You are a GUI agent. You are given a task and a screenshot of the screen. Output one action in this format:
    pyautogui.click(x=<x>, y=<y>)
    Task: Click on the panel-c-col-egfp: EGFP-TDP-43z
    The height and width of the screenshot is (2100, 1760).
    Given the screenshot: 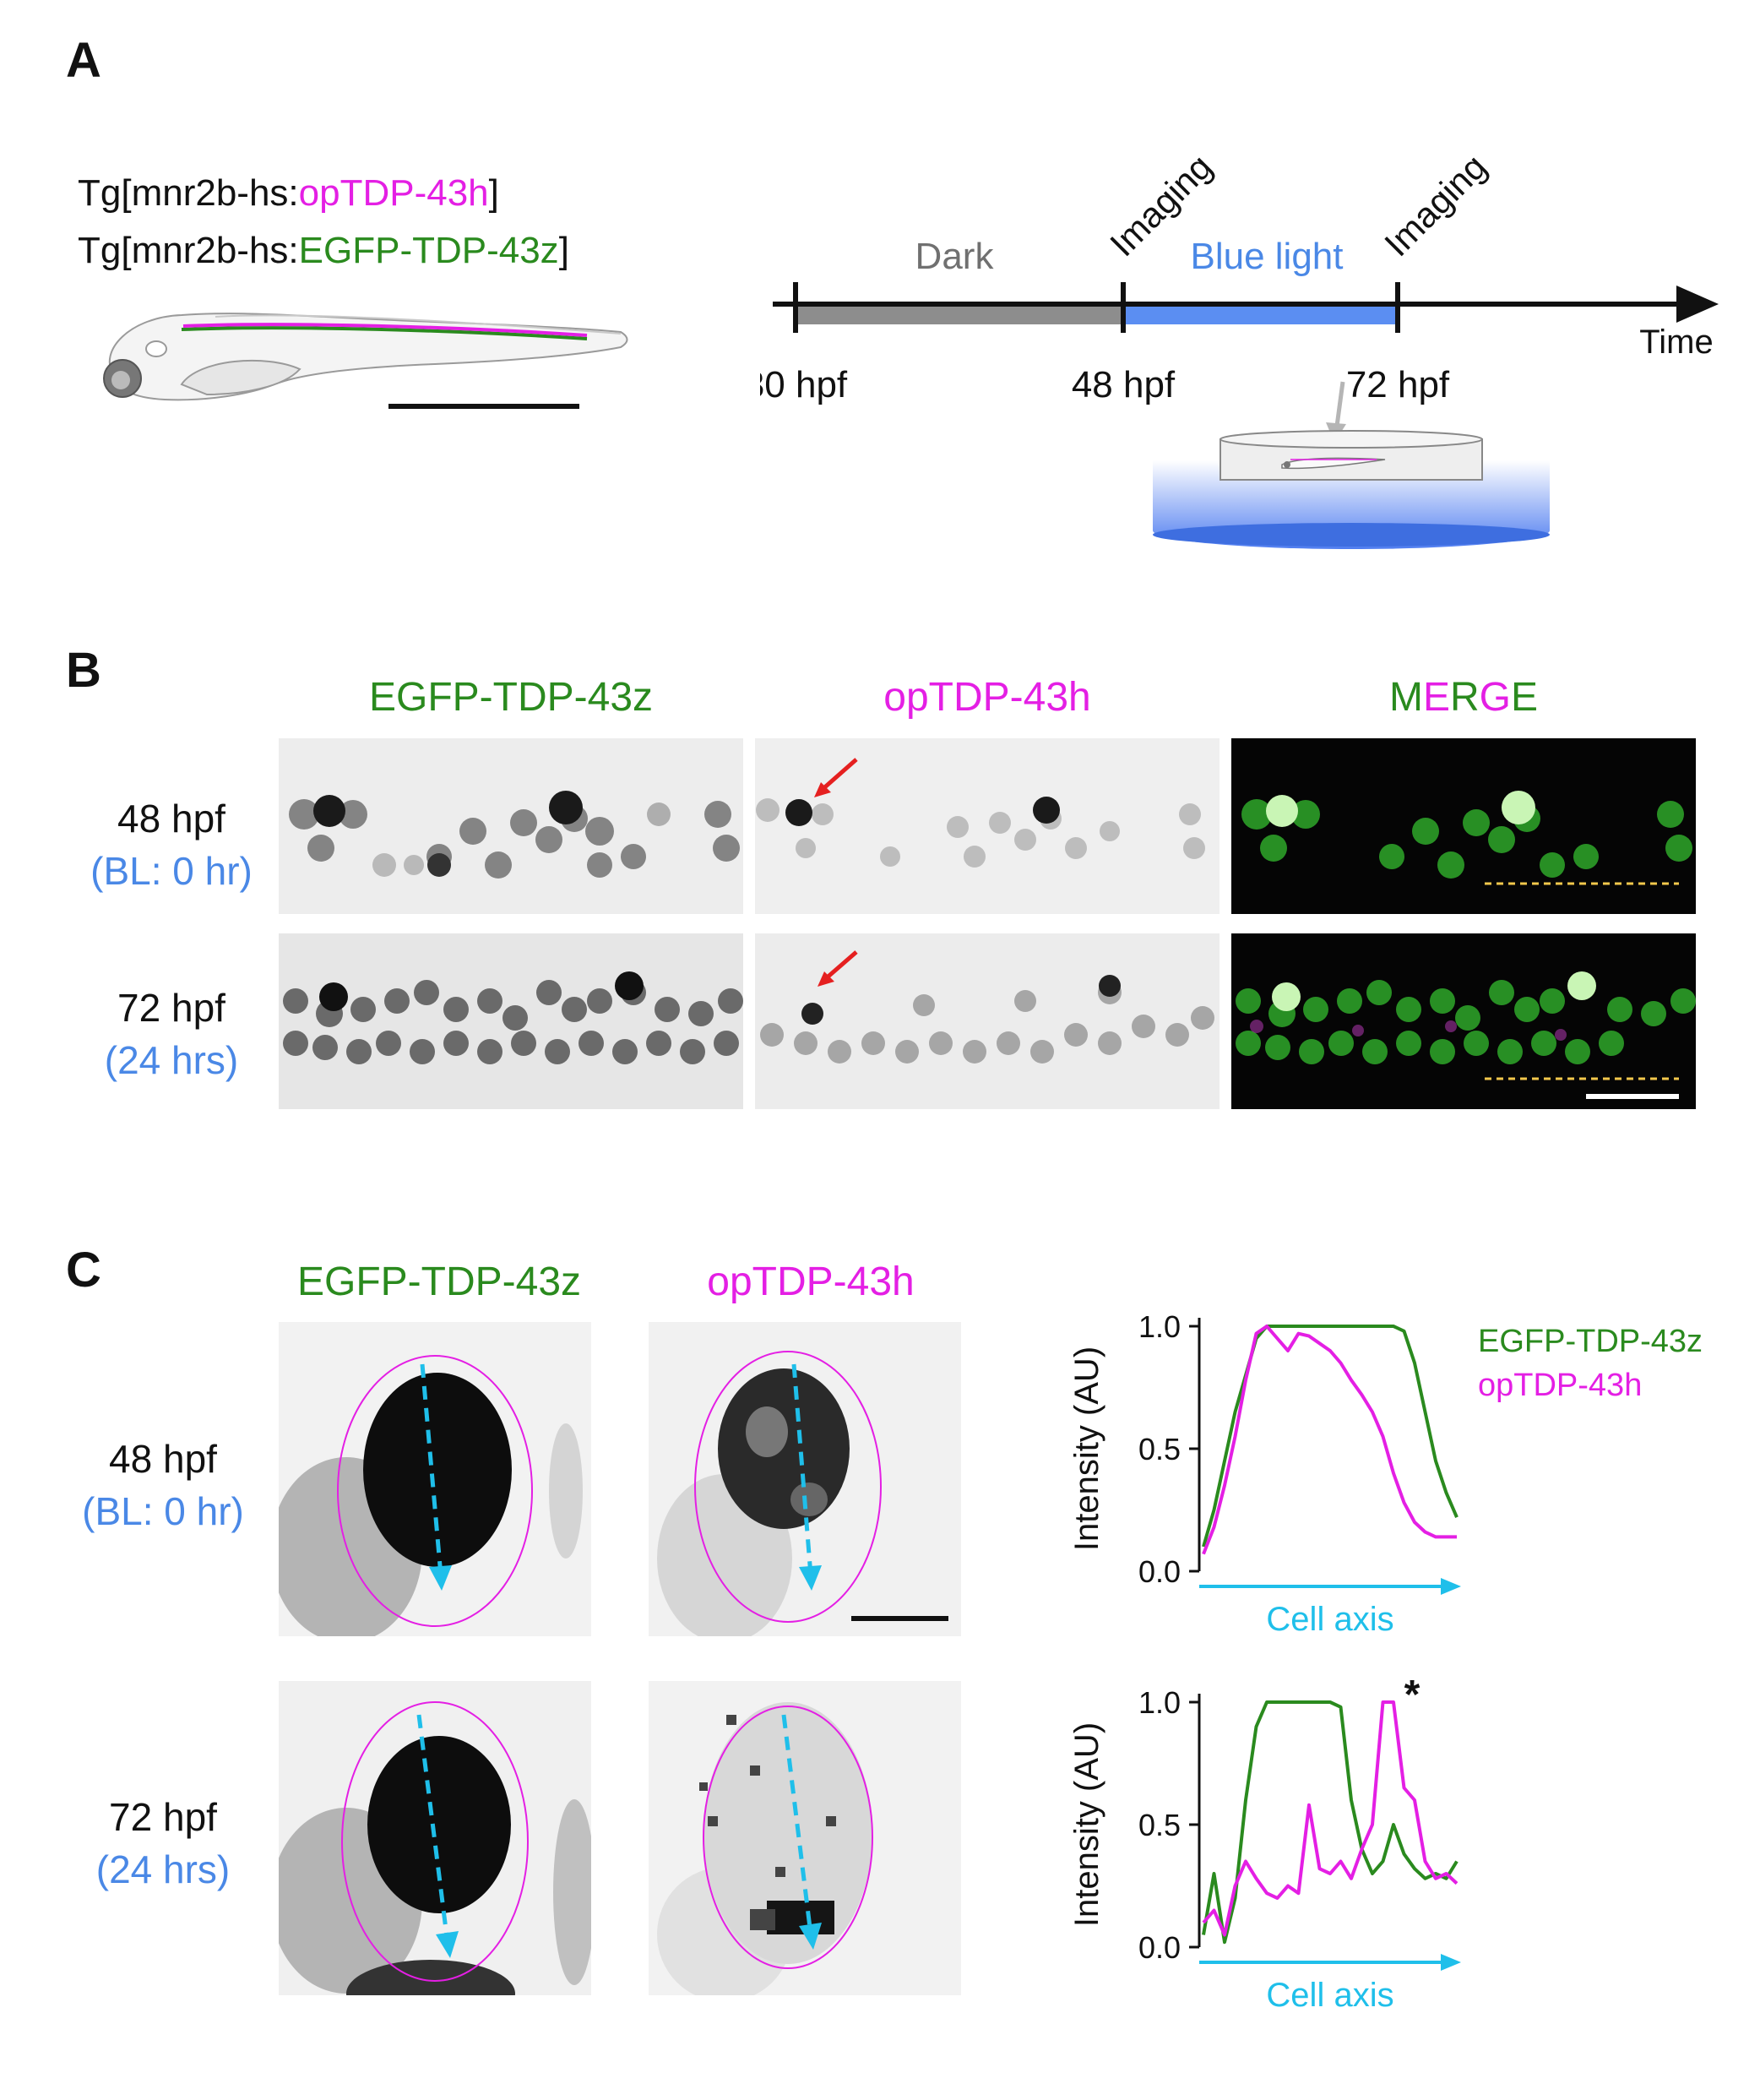 What is the action you would take?
    pyautogui.click(x=439, y=1281)
    